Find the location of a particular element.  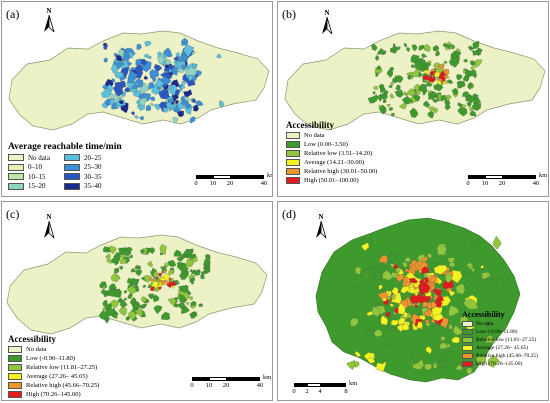

scale-tick-label: 0 is located at coordinates (468, 183).